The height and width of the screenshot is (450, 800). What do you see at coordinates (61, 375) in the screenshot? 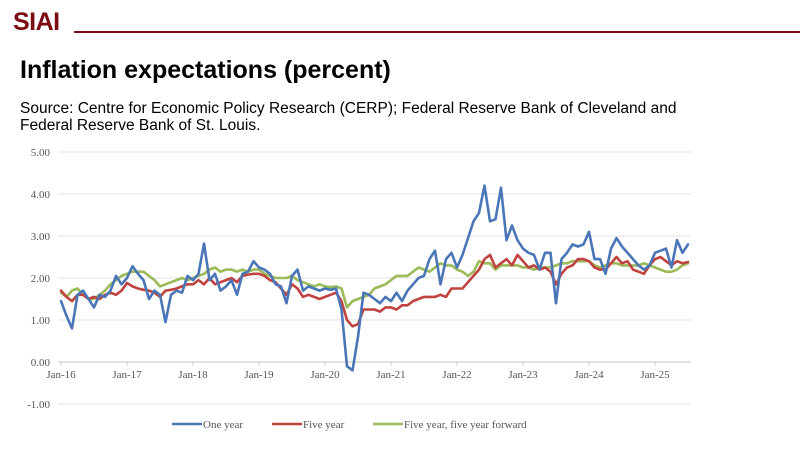
I see `x-tick-label: Jan-16` at bounding box center [61, 375].